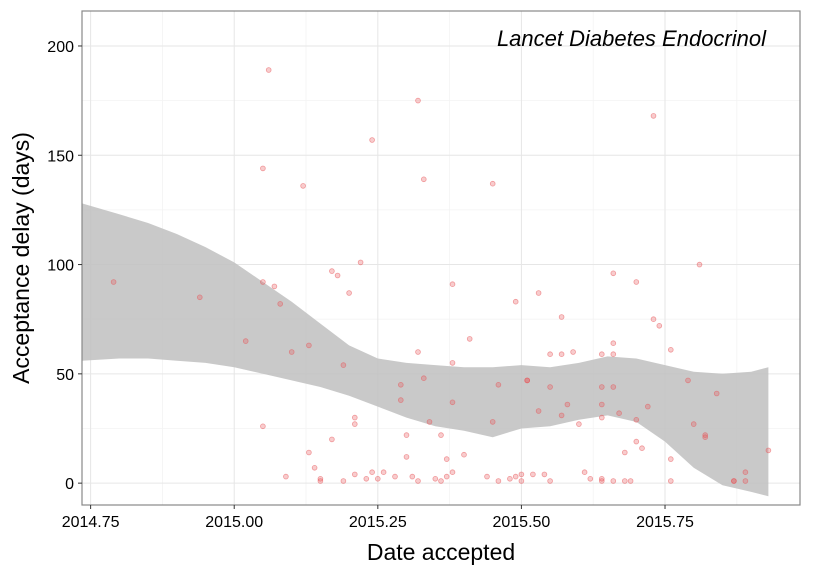 Image resolution: width=825 pixels, height=570 pixels. I want to click on y-tick-label: 50, so click(65, 375).